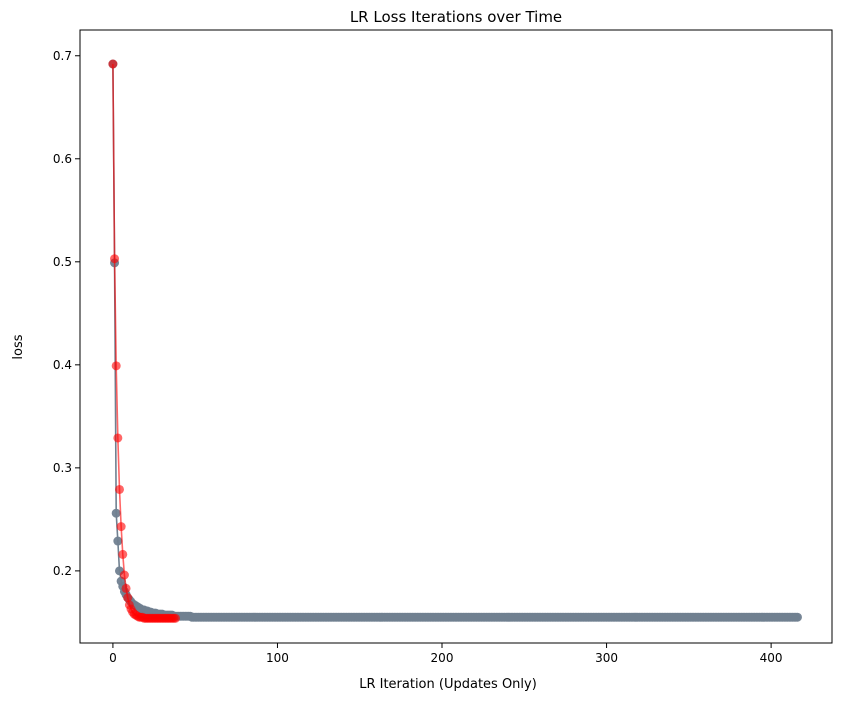 This screenshot has height=703, width=846. I want to click on y-tick-label: 0.6, so click(62, 159).